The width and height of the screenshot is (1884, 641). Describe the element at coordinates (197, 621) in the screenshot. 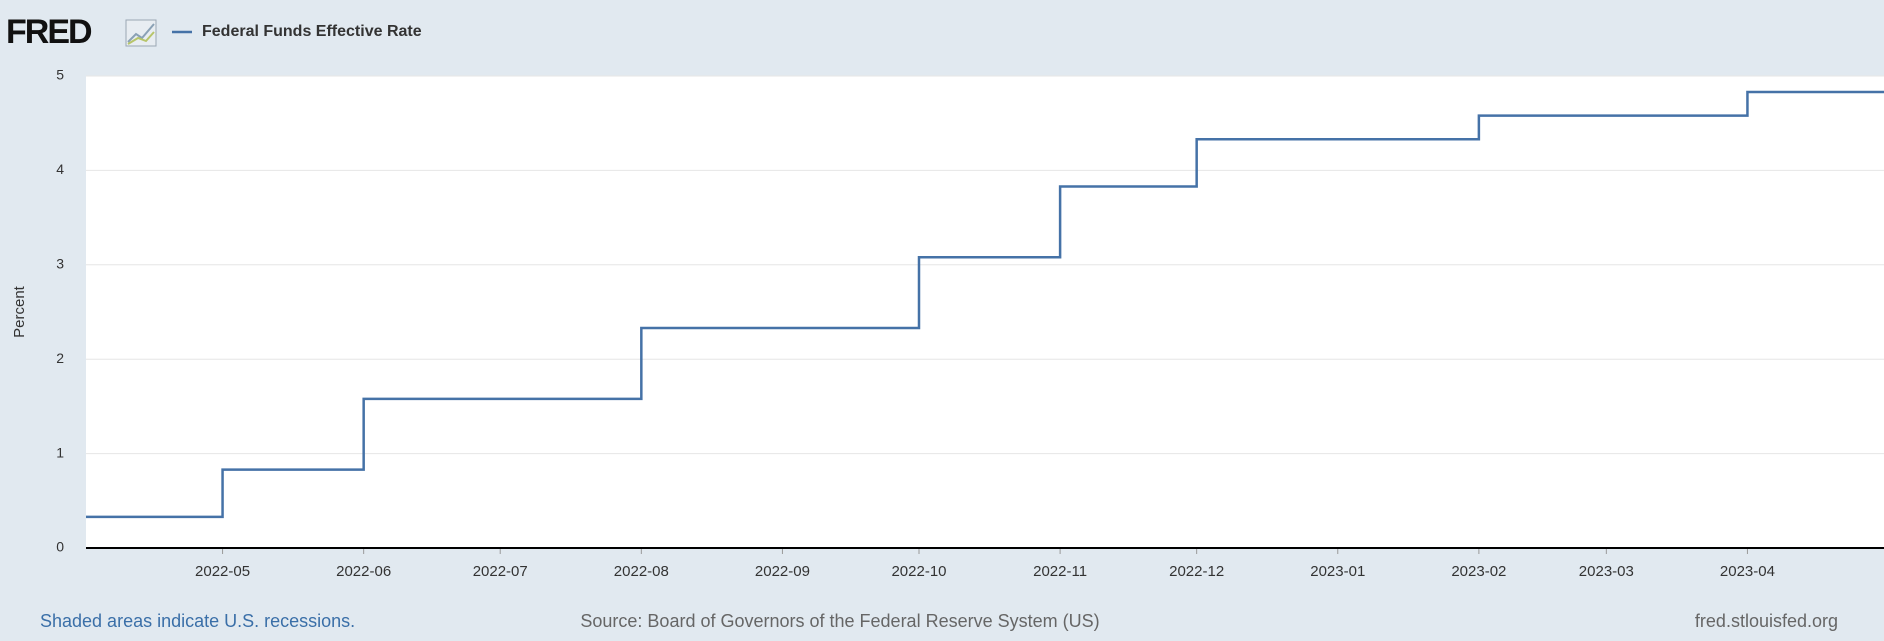

I see `recession-note: Shaded areas indicate U.S. recessions.` at that location.